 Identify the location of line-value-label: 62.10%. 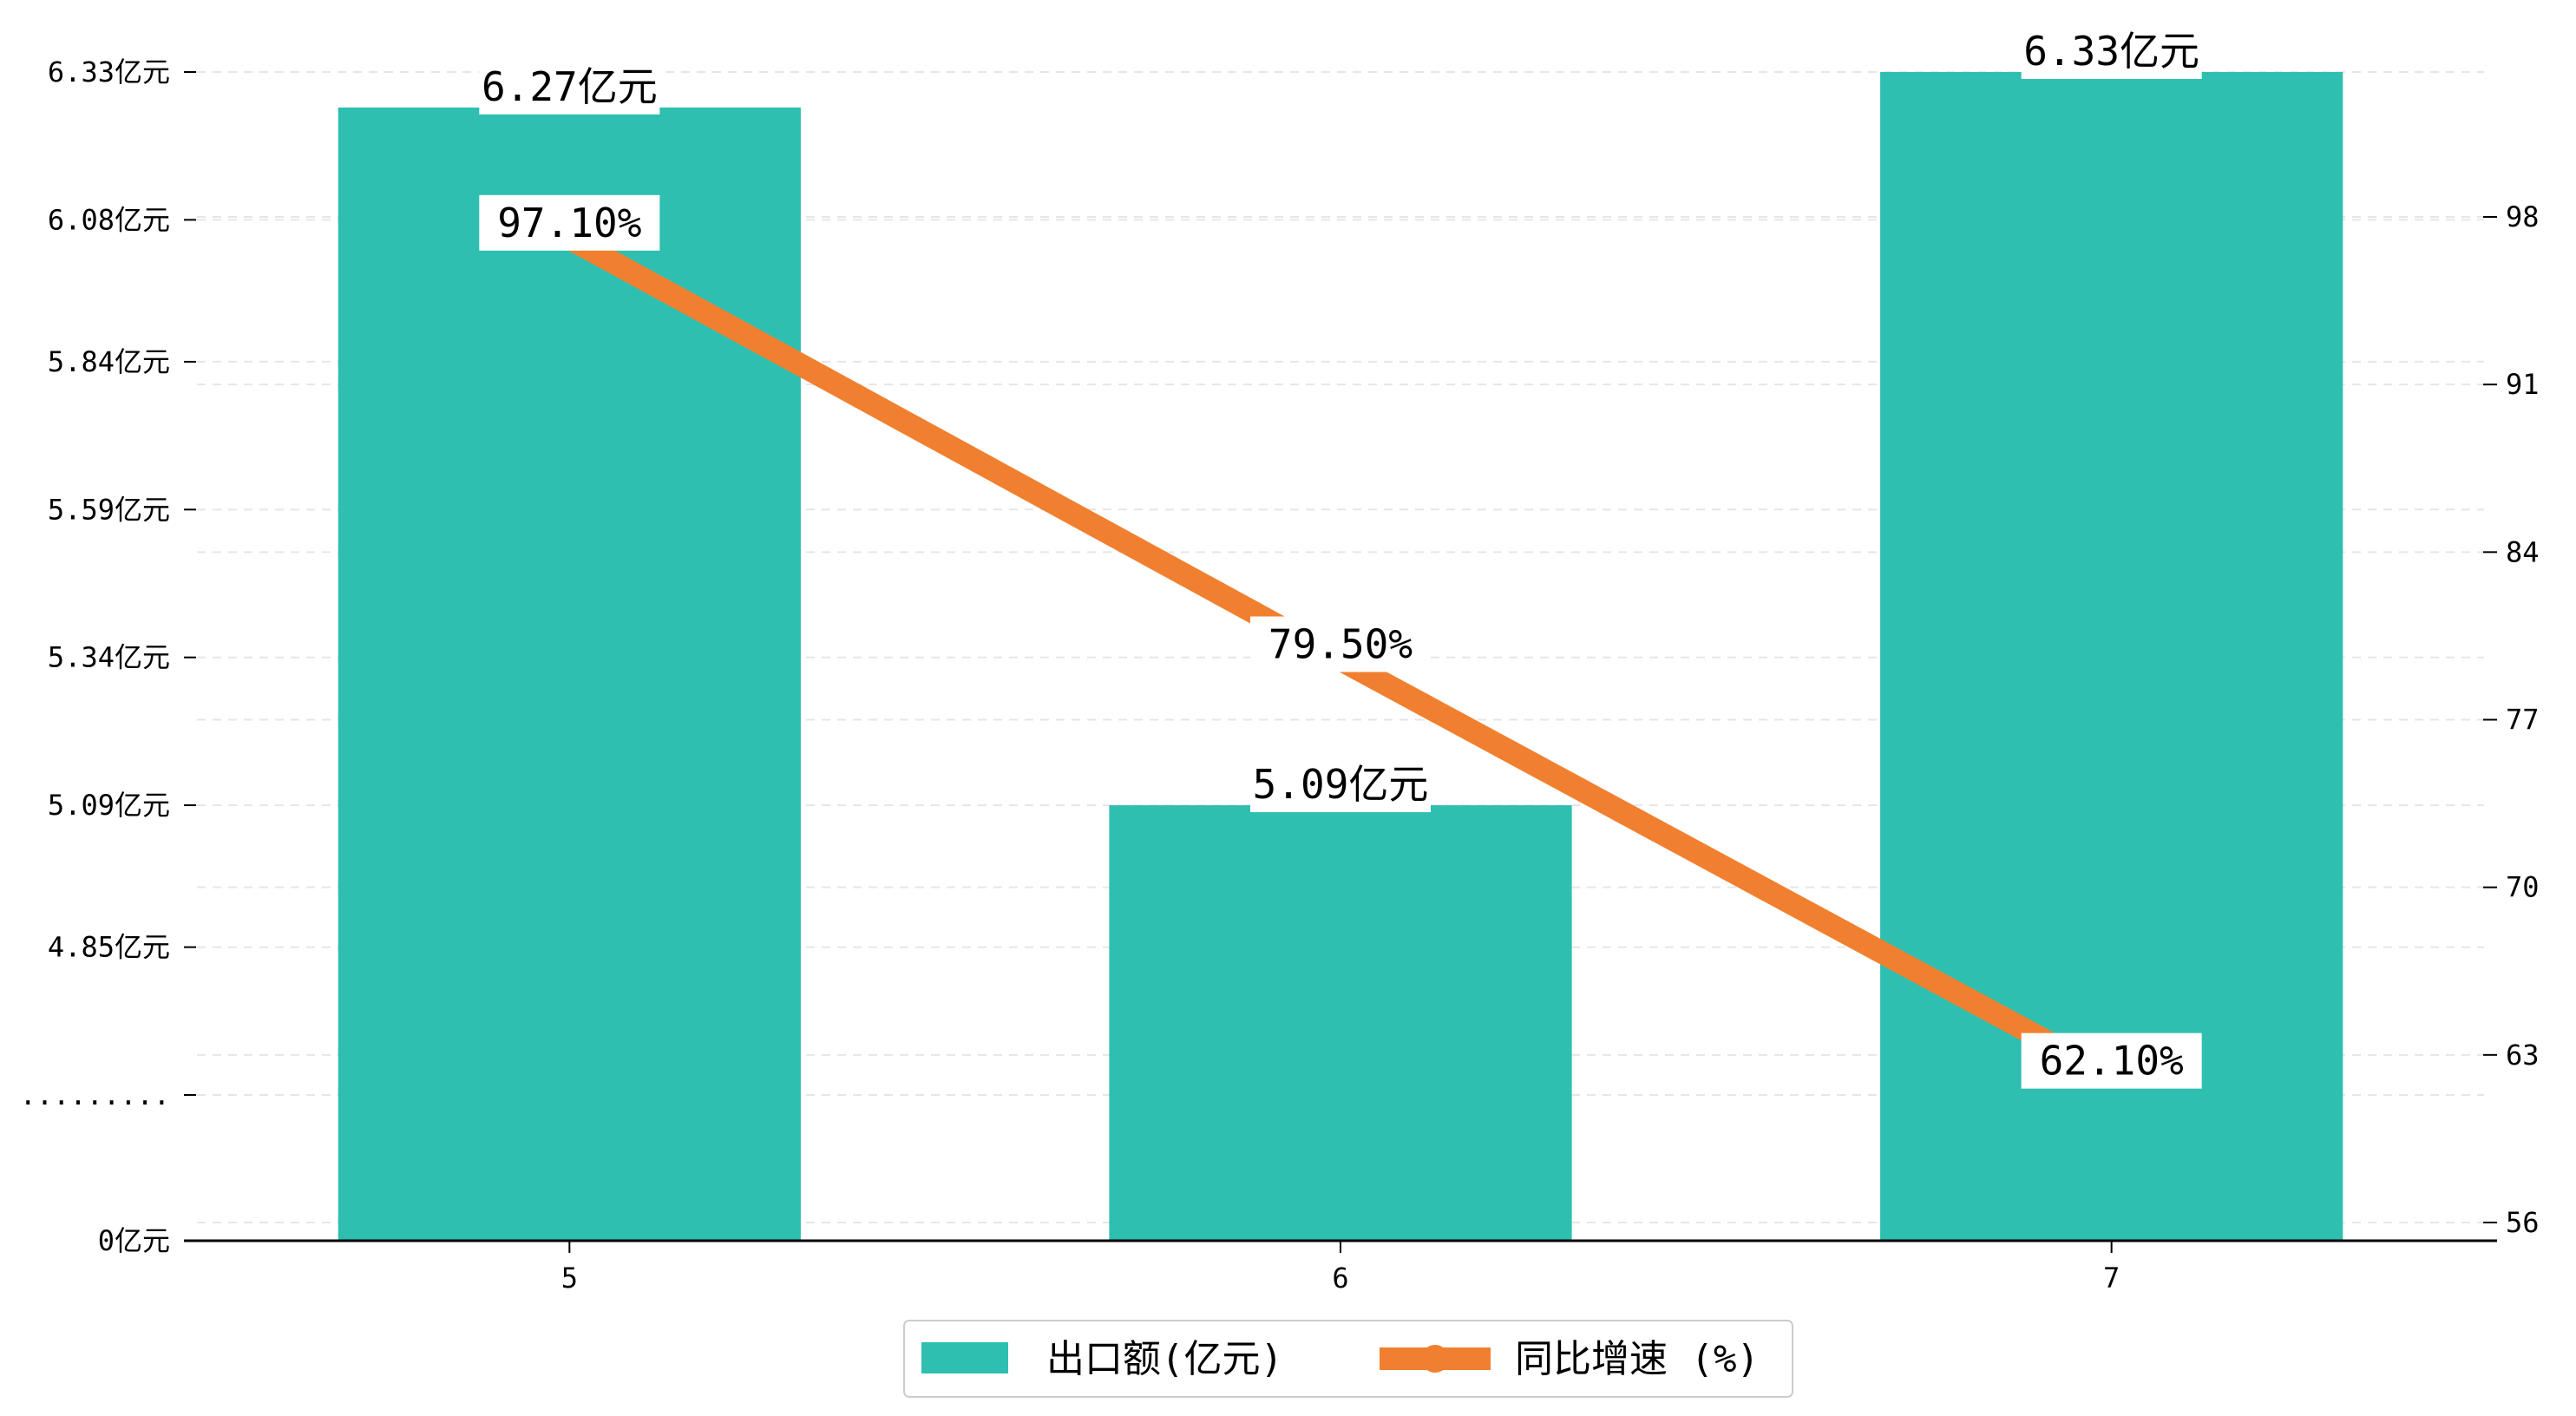
(2112, 1061).